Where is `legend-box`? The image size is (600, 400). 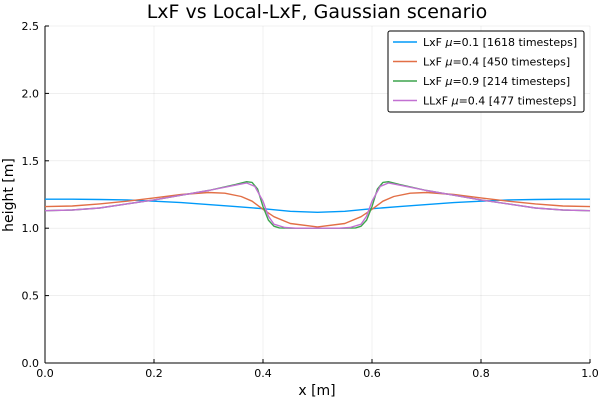
legend-box is located at coordinates (486, 71).